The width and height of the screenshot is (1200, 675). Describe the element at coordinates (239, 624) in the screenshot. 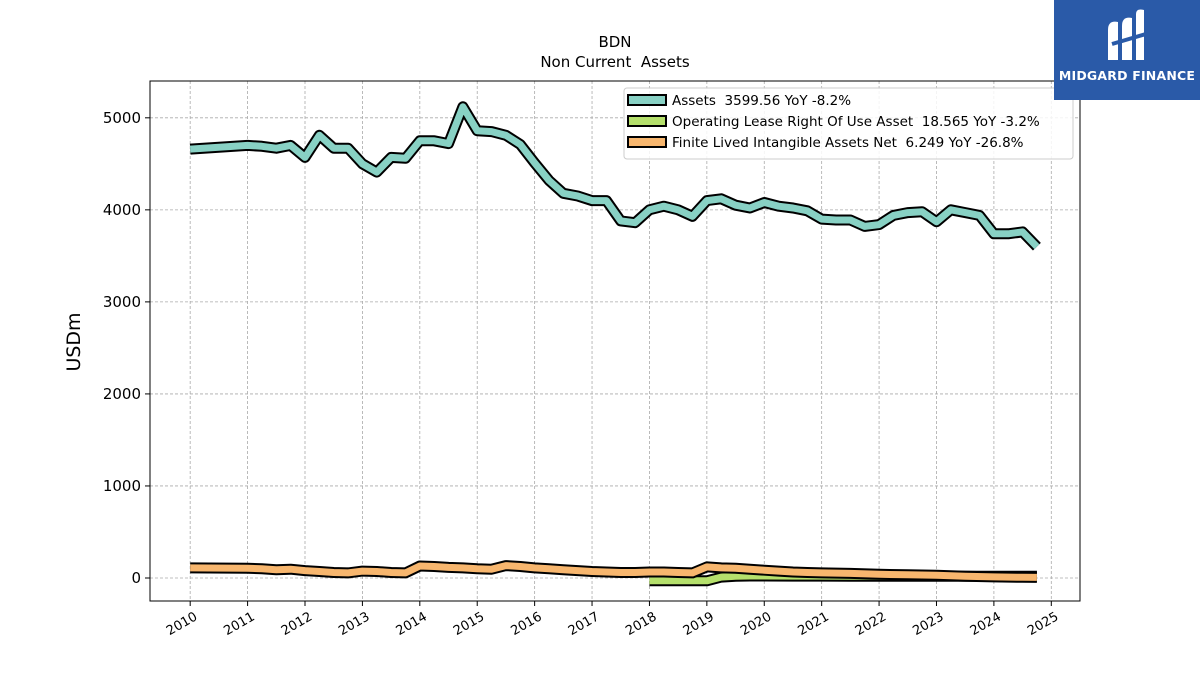

I see `x-tick-label: 2011` at that location.